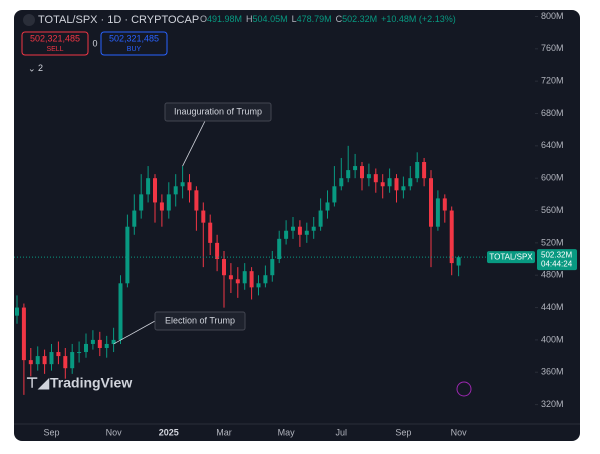 This screenshot has height=454, width=600. What do you see at coordinates (134, 38) in the screenshot?
I see `buy-price: 502,321,485` at bounding box center [134, 38].